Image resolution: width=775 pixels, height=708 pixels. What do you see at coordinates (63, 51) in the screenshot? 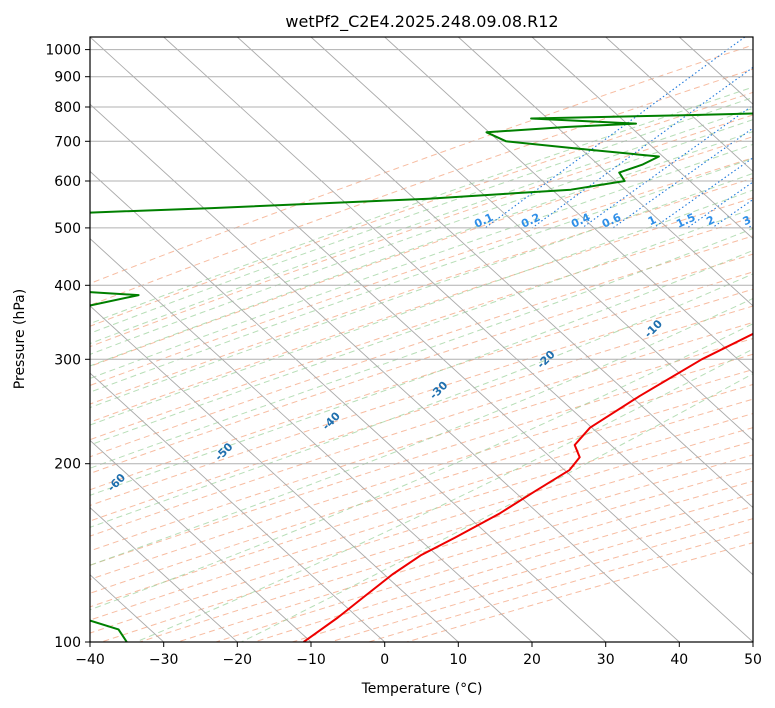
I see `y-tick-label: 1000` at bounding box center [63, 51].